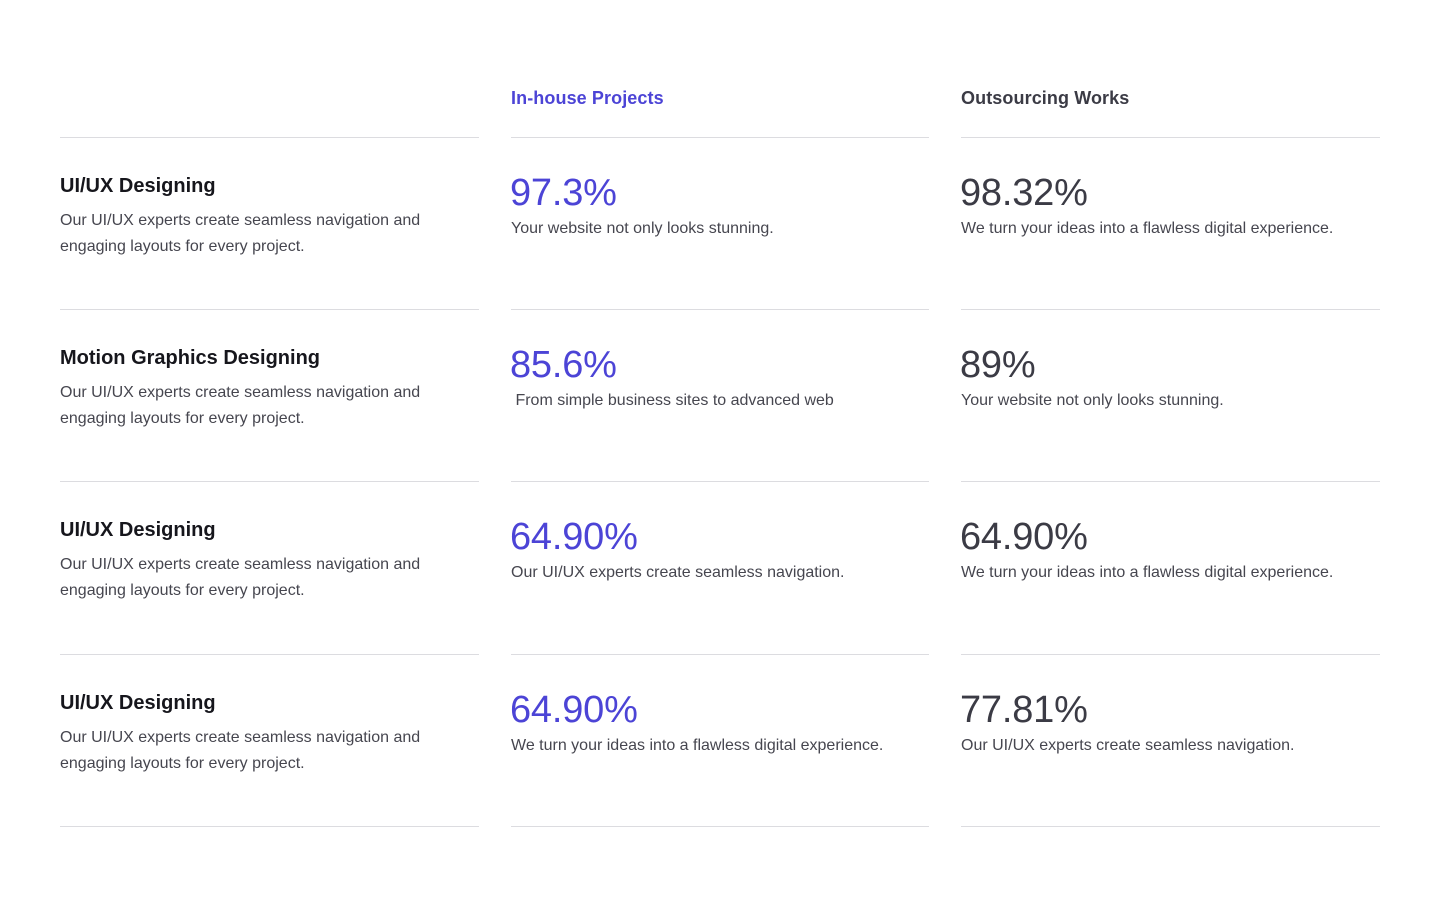  What do you see at coordinates (190, 358) in the screenshot?
I see `service-title: Motion Graphics Designing` at bounding box center [190, 358].